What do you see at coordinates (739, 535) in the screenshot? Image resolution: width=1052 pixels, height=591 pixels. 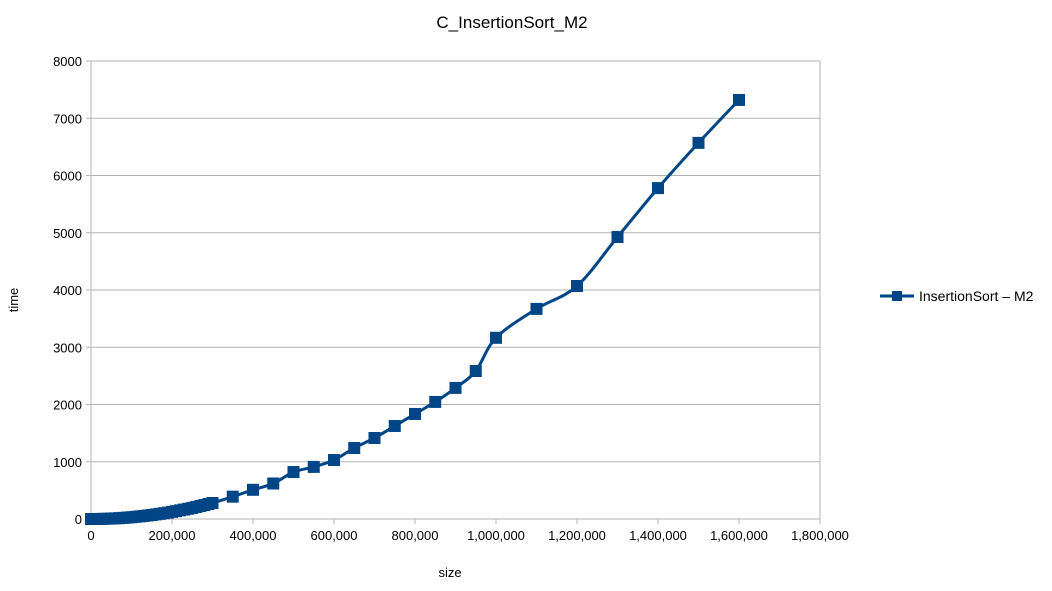 I see `x-tick-label: 1,600,000` at bounding box center [739, 535].